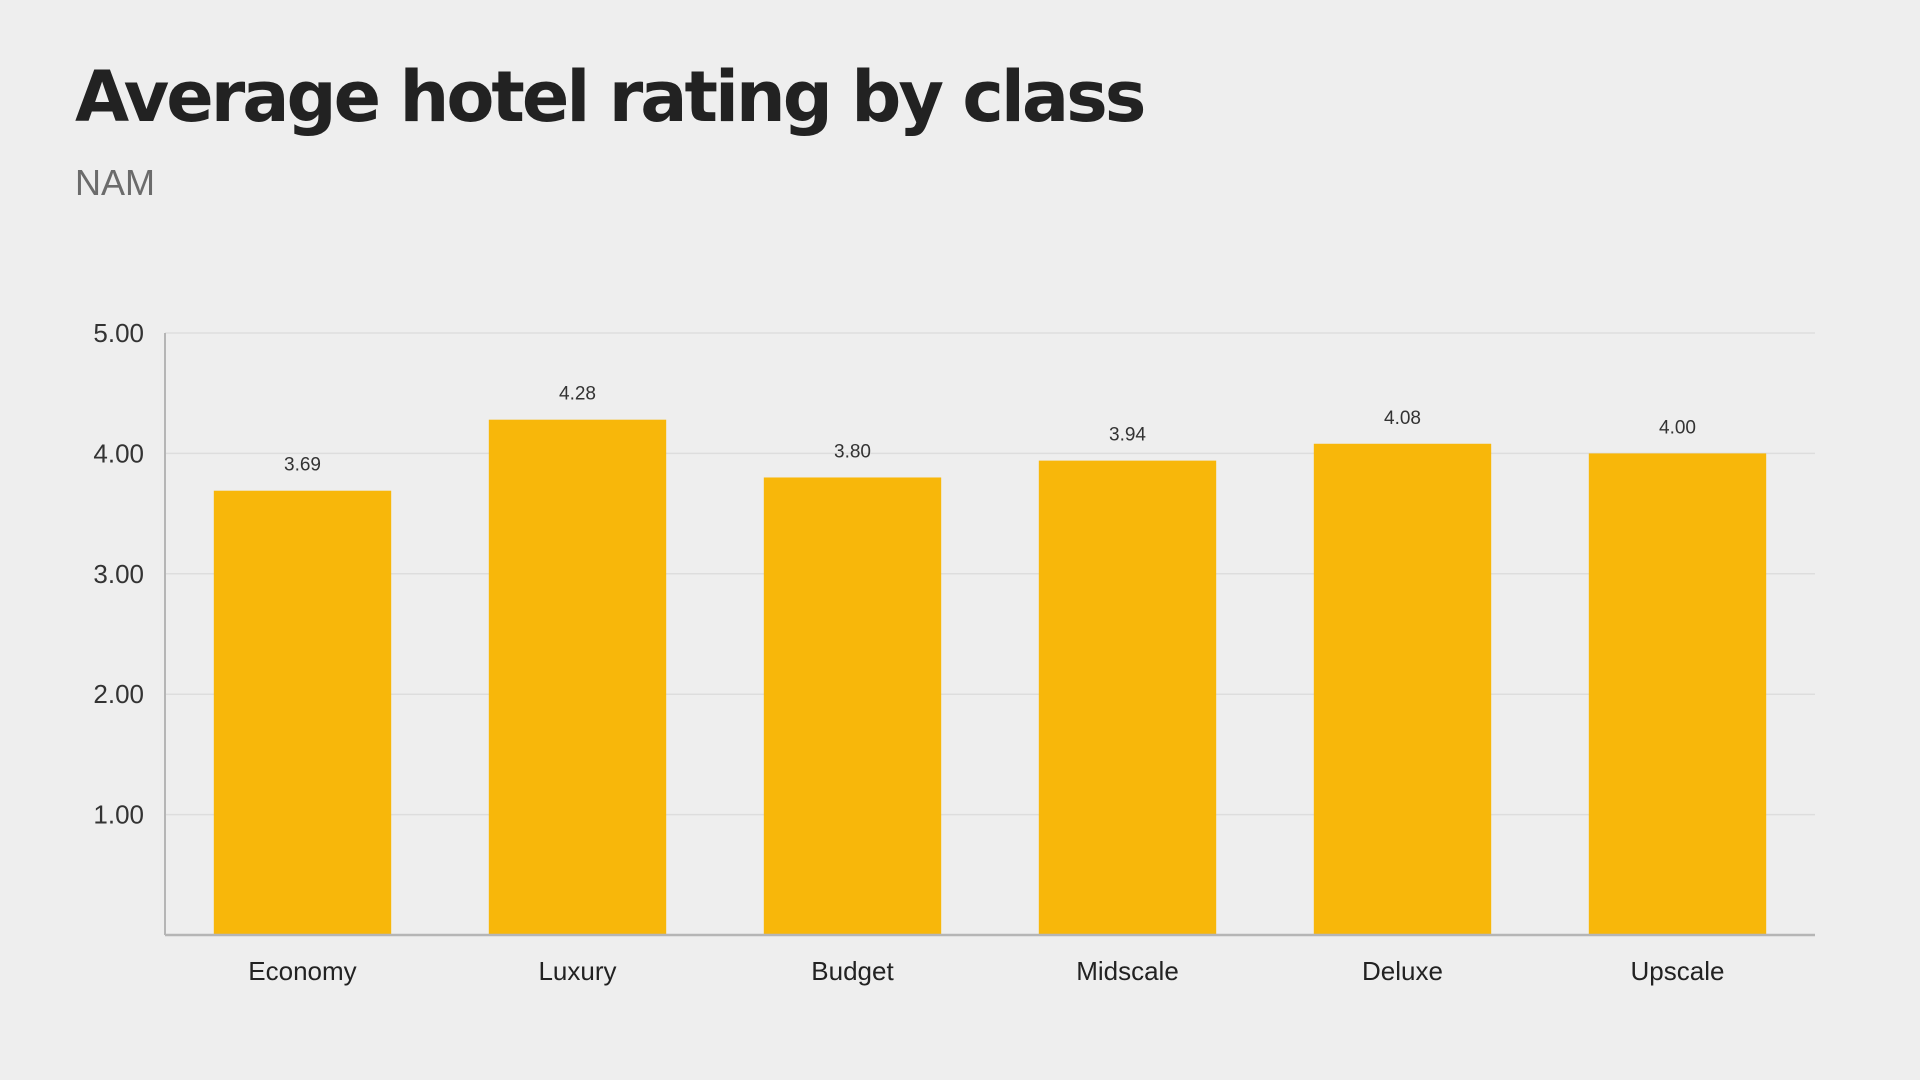 The image size is (1920, 1080). I want to click on data-labels: 3.69 4.28 3.80 3.94 4.08 4.00, so click(990, 430).